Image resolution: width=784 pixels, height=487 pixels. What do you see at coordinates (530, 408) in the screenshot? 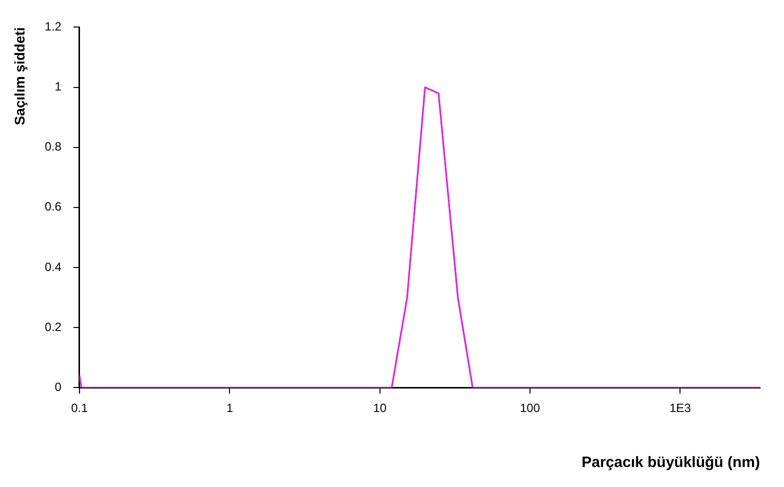
I see `x-tick-label: 100` at bounding box center [530, 408].